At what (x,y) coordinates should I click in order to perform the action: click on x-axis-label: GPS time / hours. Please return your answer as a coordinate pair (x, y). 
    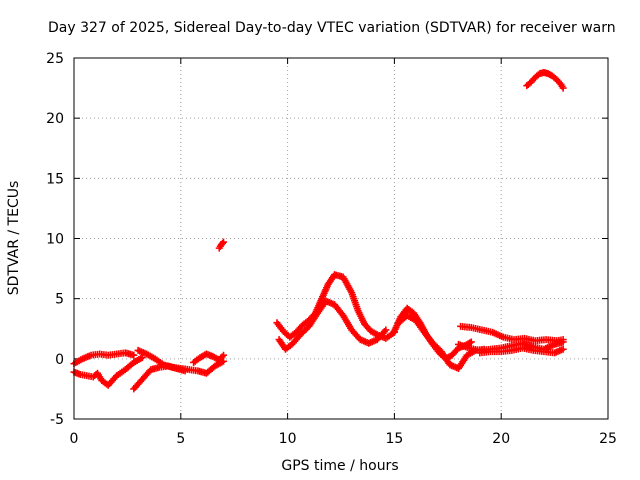
    Looking at the image, I should click on (339, 466).